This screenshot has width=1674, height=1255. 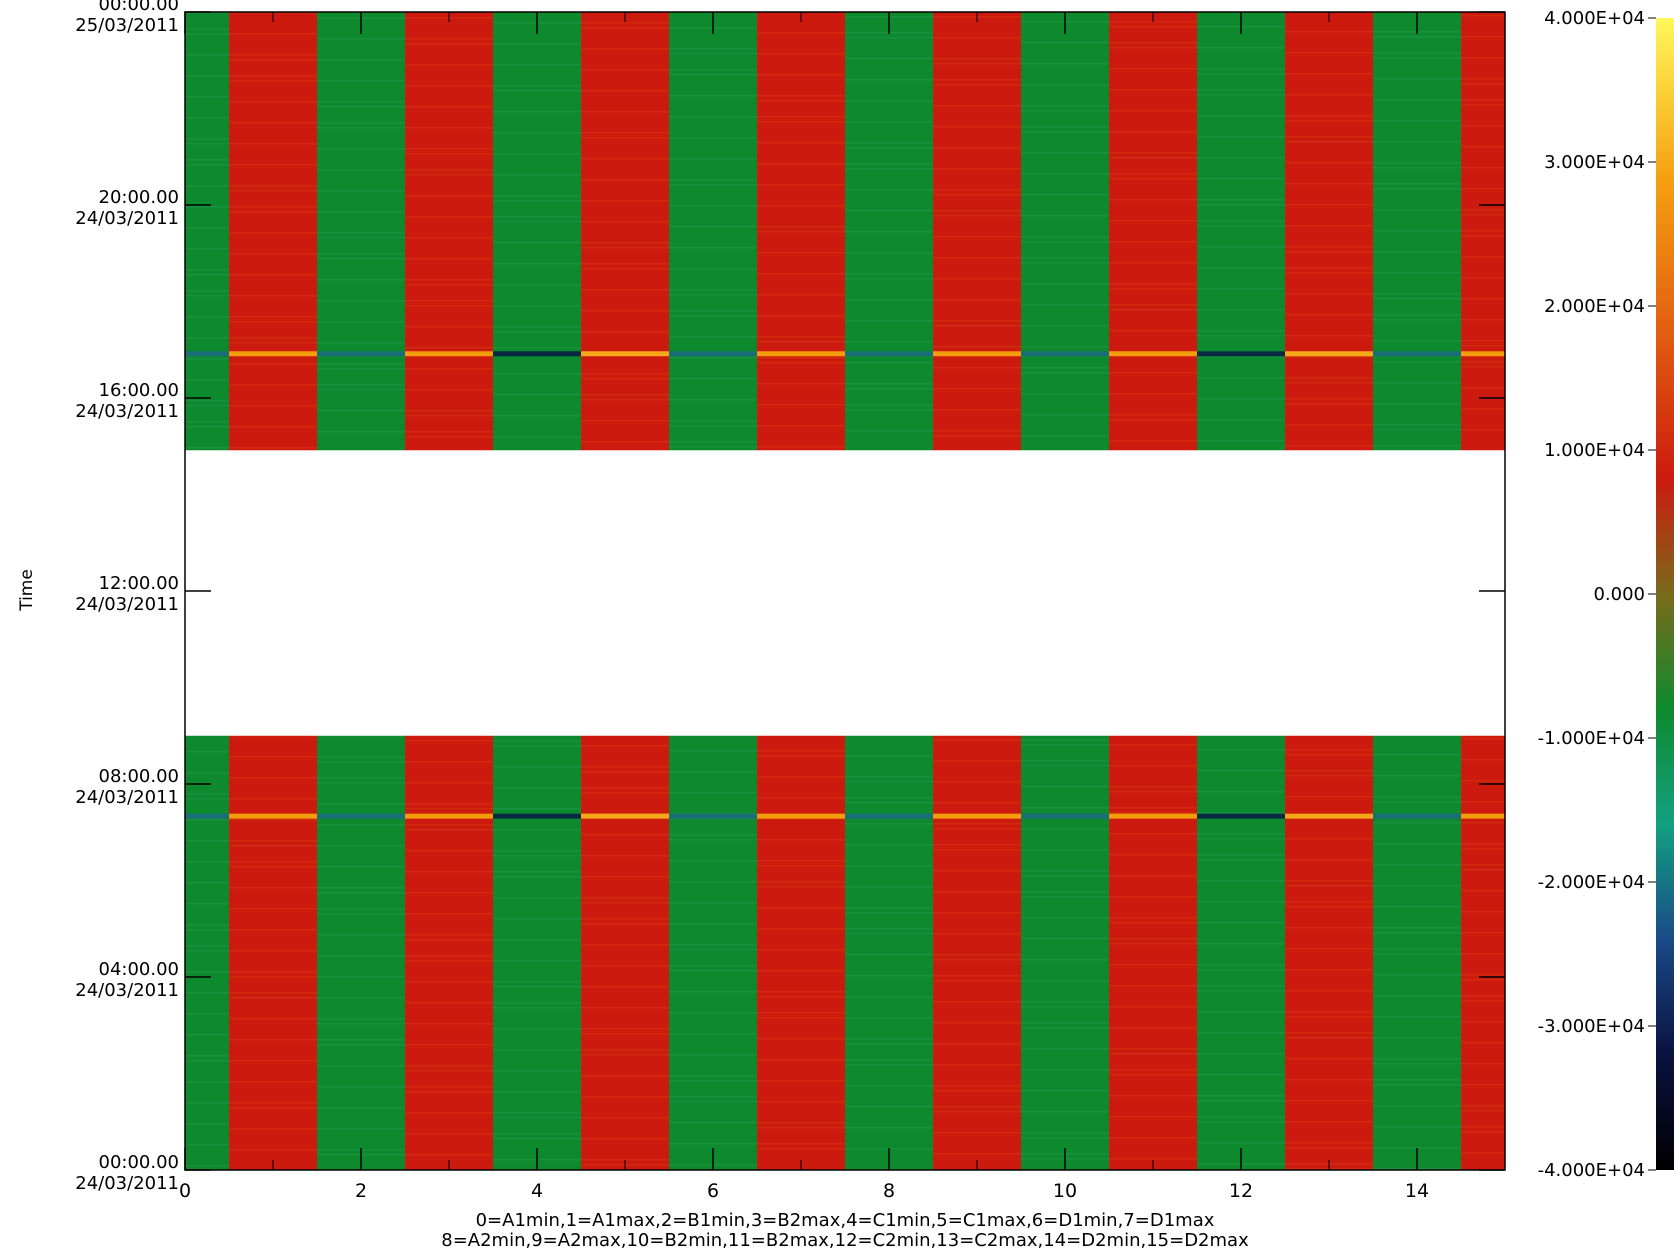 I want to click on y-tick-time: 08:00.00, so click(x=139, y=776).